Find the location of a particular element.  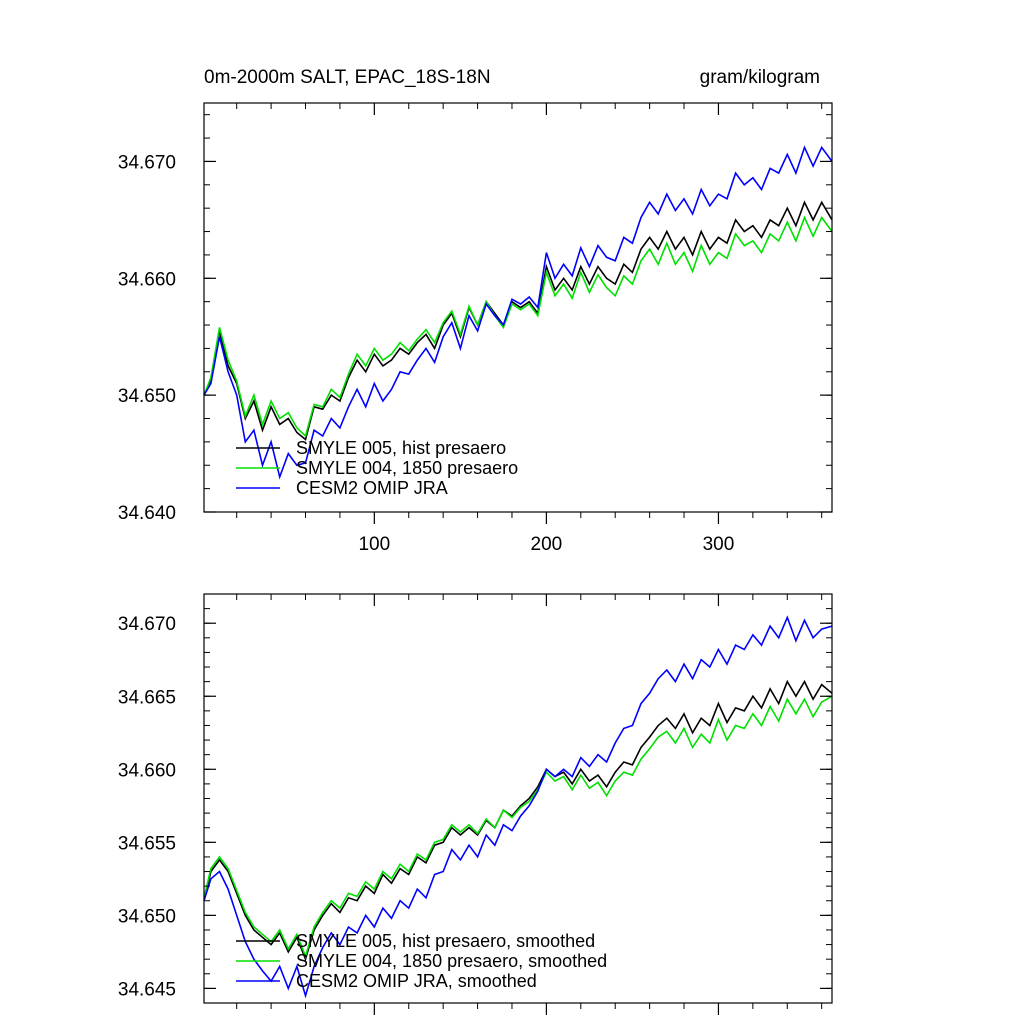

legend-label: SMYLE 005, hist presaero, smoothed is located at coordinates (445, 941).